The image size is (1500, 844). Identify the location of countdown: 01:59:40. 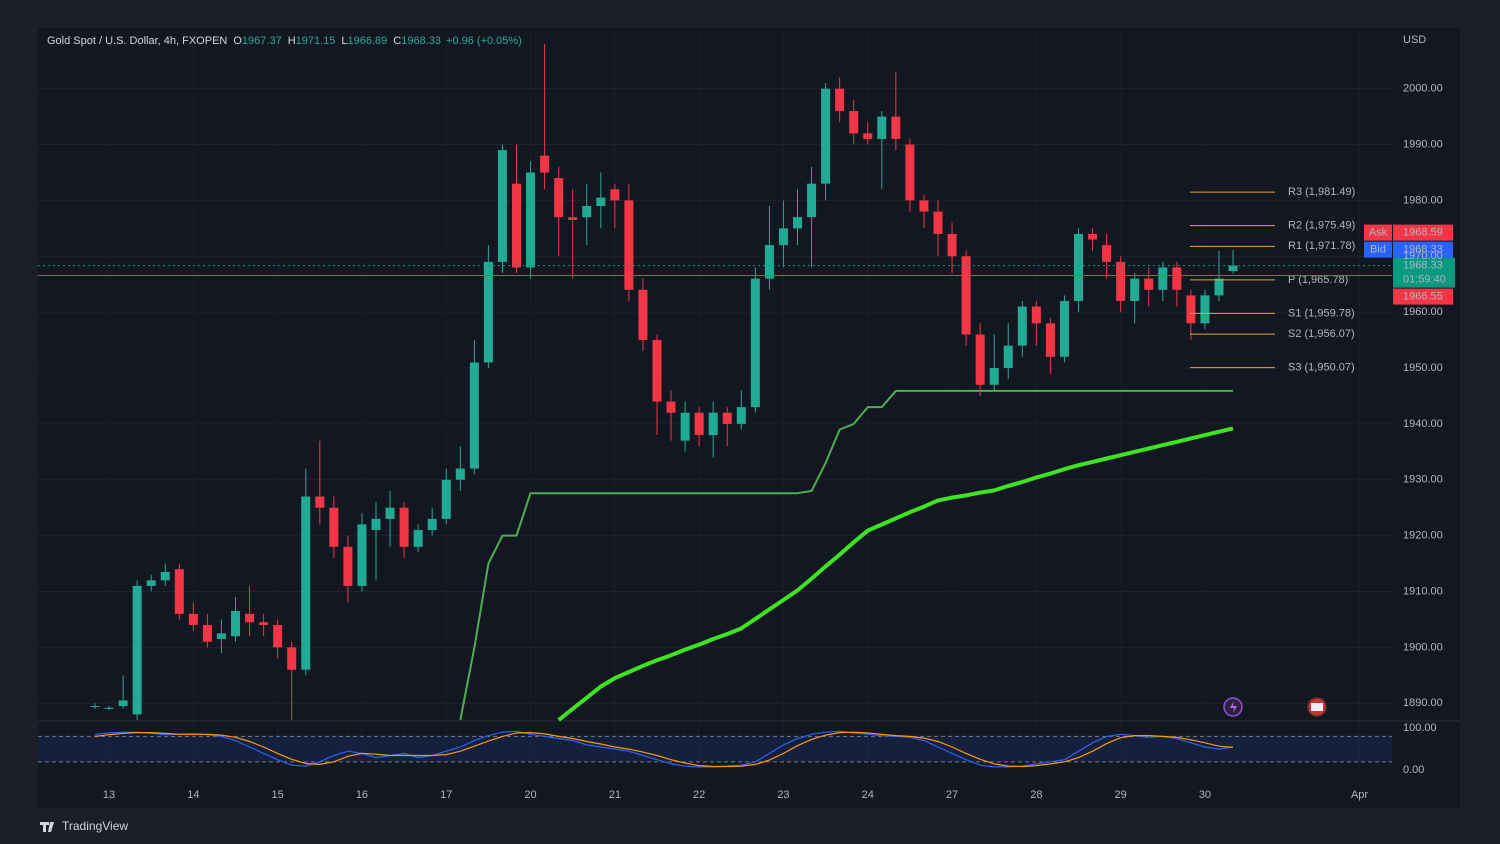
(1424, 280).